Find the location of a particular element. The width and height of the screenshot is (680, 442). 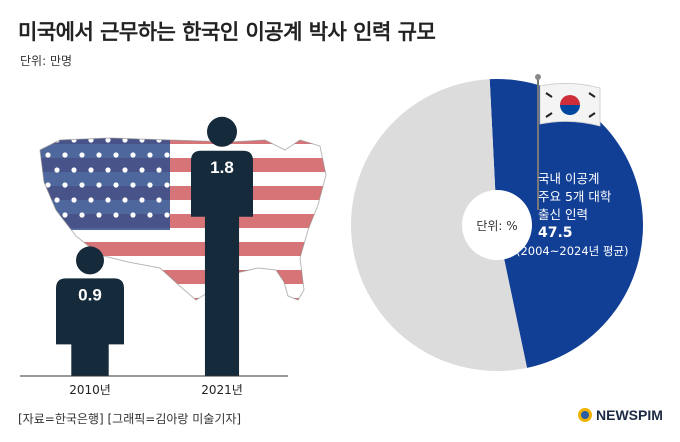

newspim-logo-text: NEWSPIM is located at coordinates (629, 415).